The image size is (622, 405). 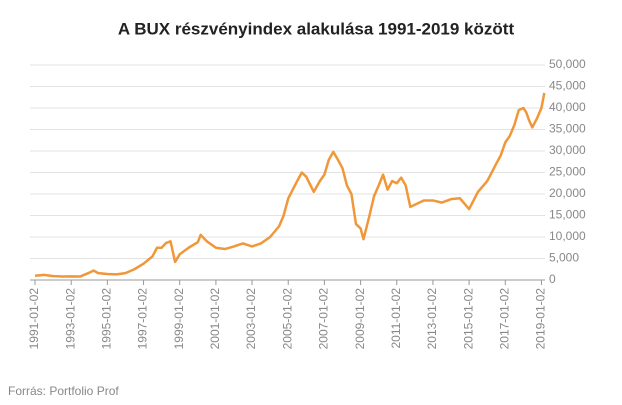 I want to click on y-tick-label: 40,000, so click(x=567, y=107).